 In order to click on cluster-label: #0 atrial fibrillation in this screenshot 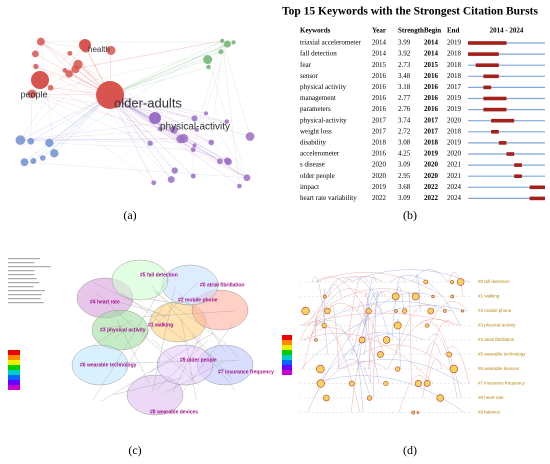, I will do `click(222, 285)`.